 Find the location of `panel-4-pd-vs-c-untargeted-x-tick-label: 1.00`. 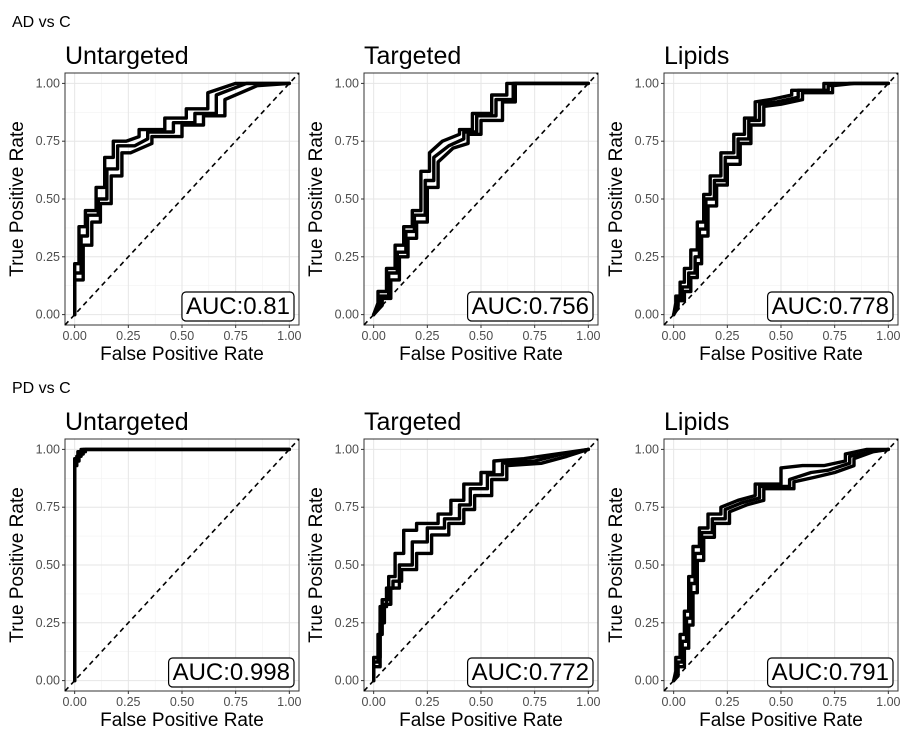

panel-4-pd-vs-c-untargeted-x-tick-label: 1.00 is located at coordinates (289, 702).